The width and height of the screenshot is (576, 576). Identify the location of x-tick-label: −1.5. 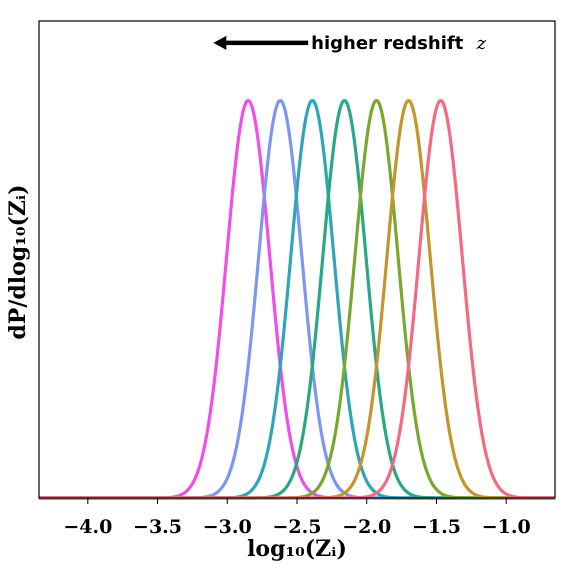
(436, 527).